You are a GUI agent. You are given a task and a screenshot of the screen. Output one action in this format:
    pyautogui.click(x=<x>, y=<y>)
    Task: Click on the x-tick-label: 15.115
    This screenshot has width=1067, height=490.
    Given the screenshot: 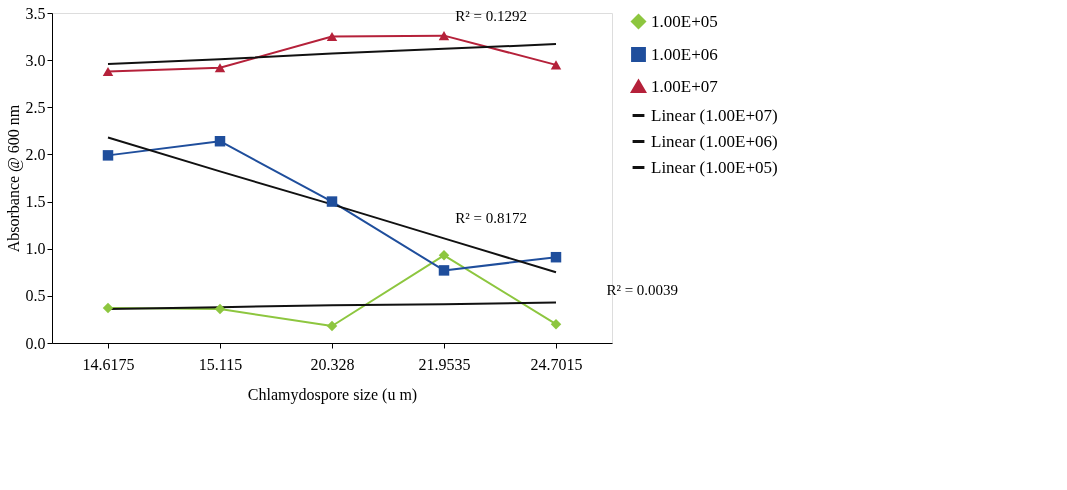 What is the action you would take?
    pyautogui.click(x=220, y=364)
    